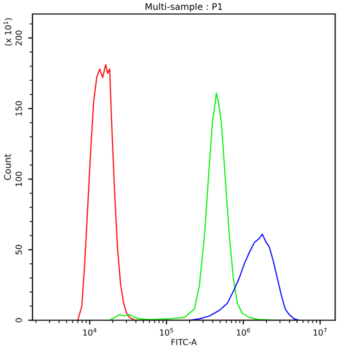 The image size is (342, 350). I want to click on x-tick-label: 10$^{4}$, so click(89, 332).